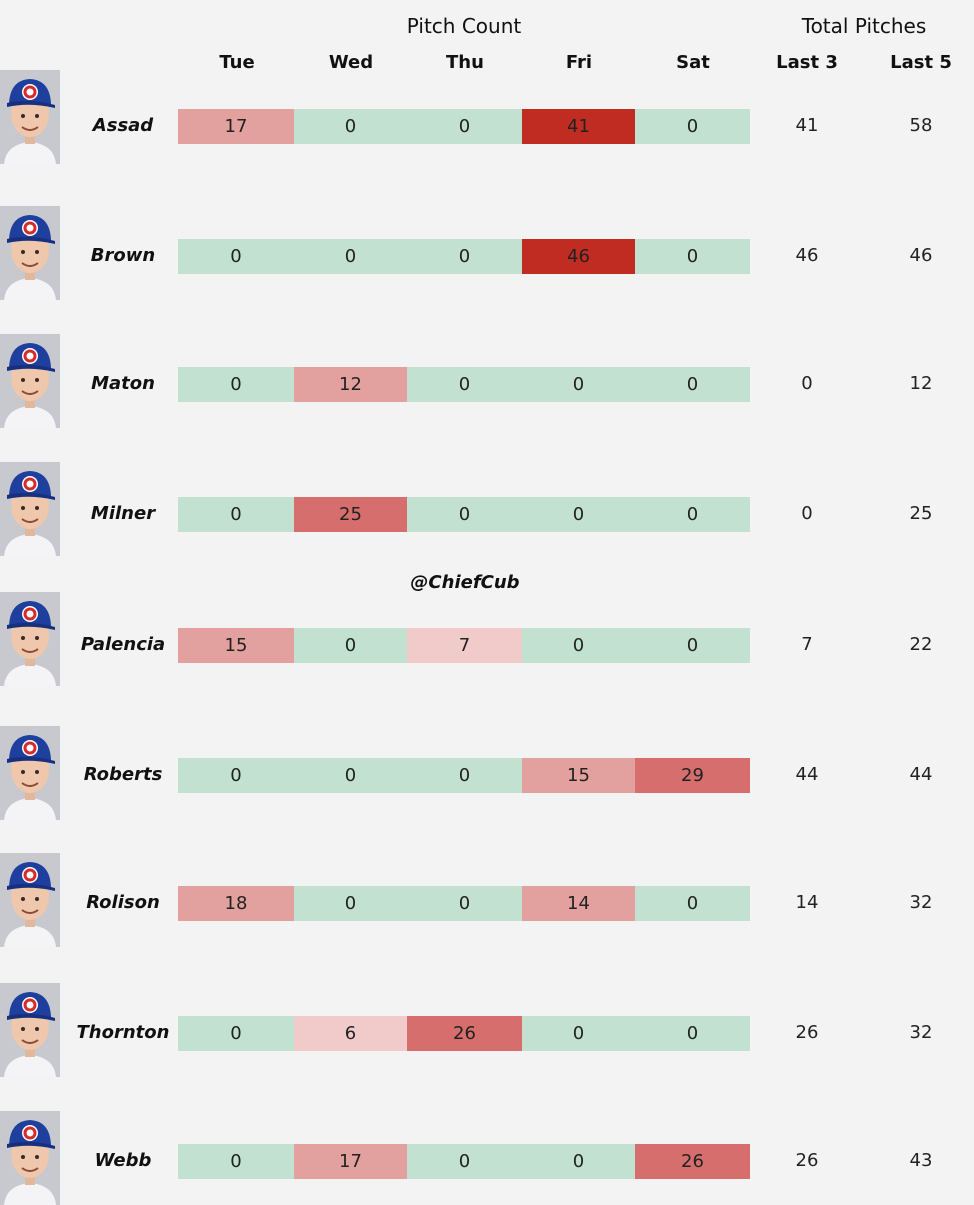  Describe the element at coordinates (807, 902) in the screenshot. I see `total-last3: 14` at that location.